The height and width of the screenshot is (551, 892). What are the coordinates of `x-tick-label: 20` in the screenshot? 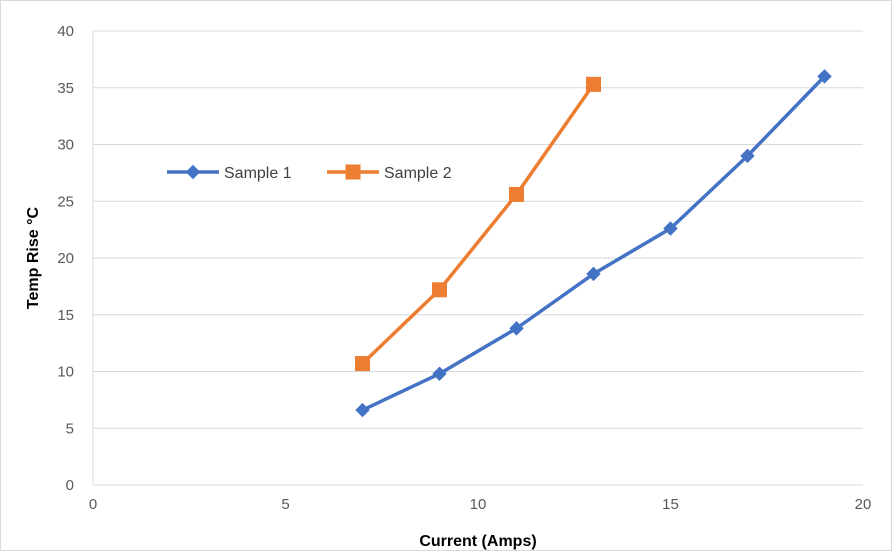 It's located at (863, 504).